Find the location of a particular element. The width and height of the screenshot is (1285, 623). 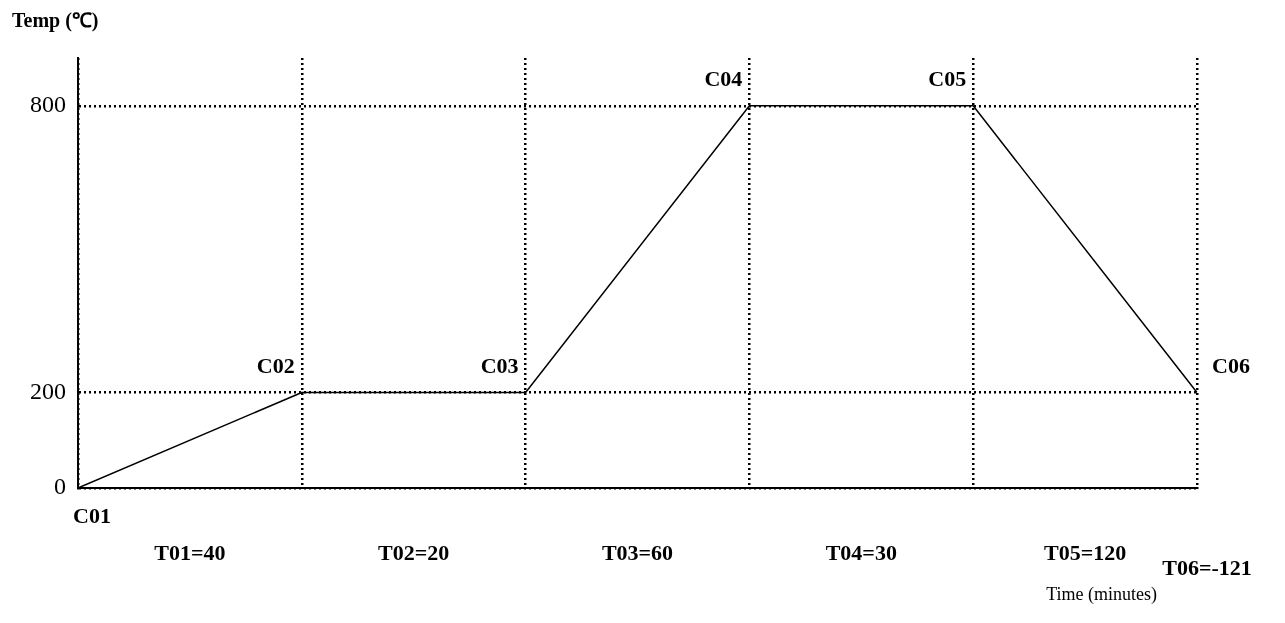

annotation: C04 is located at coordinates (723, 79).